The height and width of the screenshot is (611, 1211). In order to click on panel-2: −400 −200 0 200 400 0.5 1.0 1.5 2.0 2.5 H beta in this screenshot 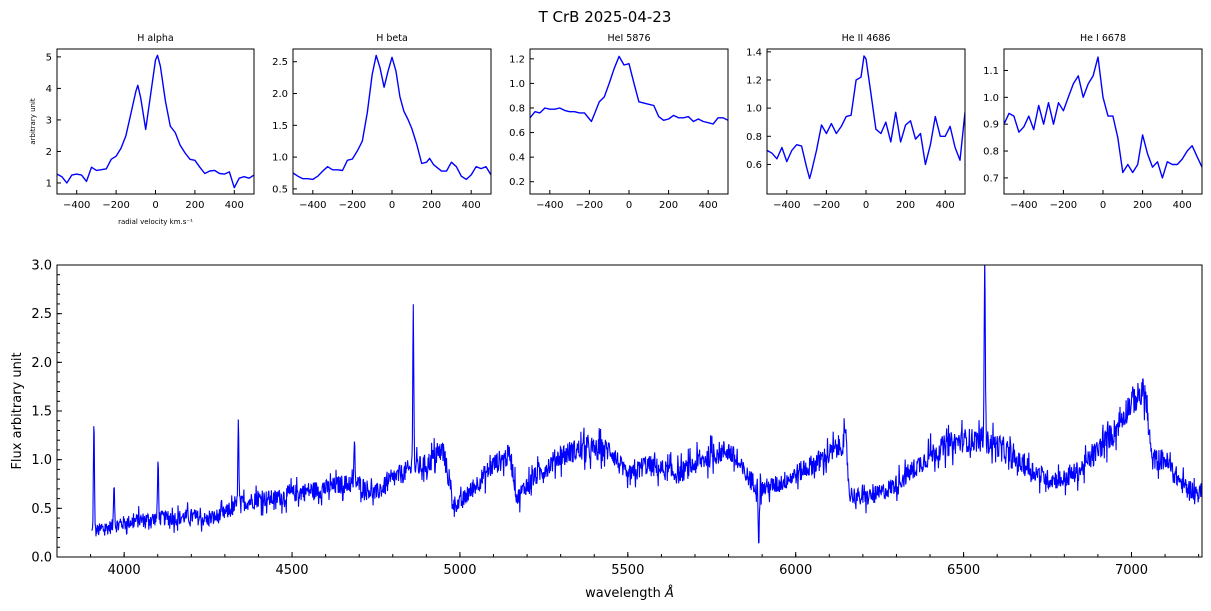, I will do `click(382, 122)`.